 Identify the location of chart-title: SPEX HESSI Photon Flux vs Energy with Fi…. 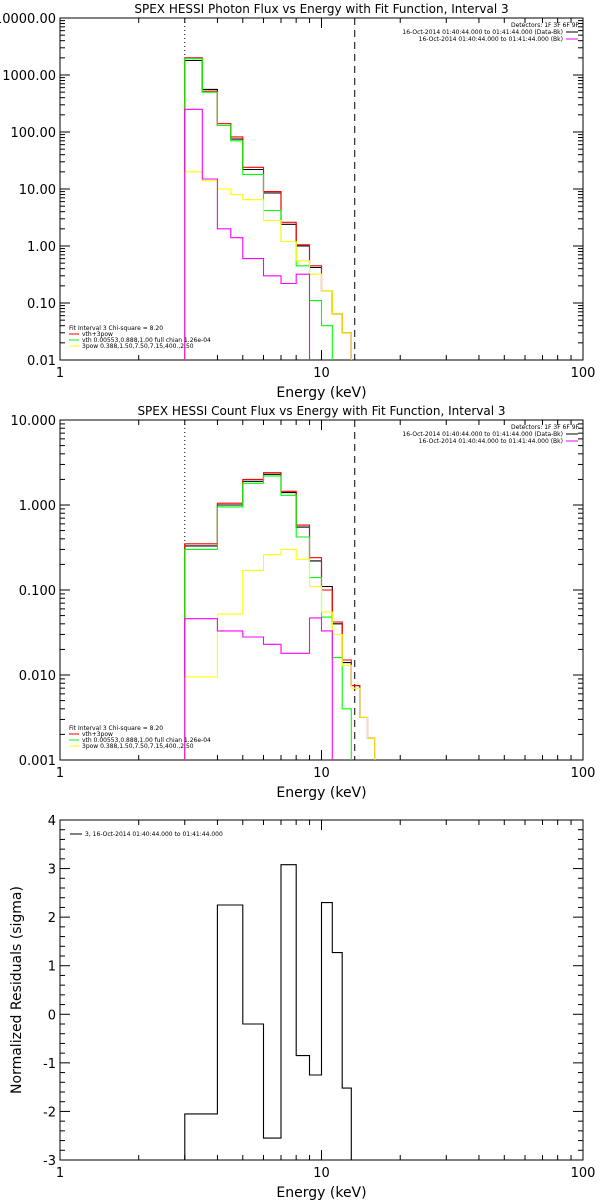
(321, 9).